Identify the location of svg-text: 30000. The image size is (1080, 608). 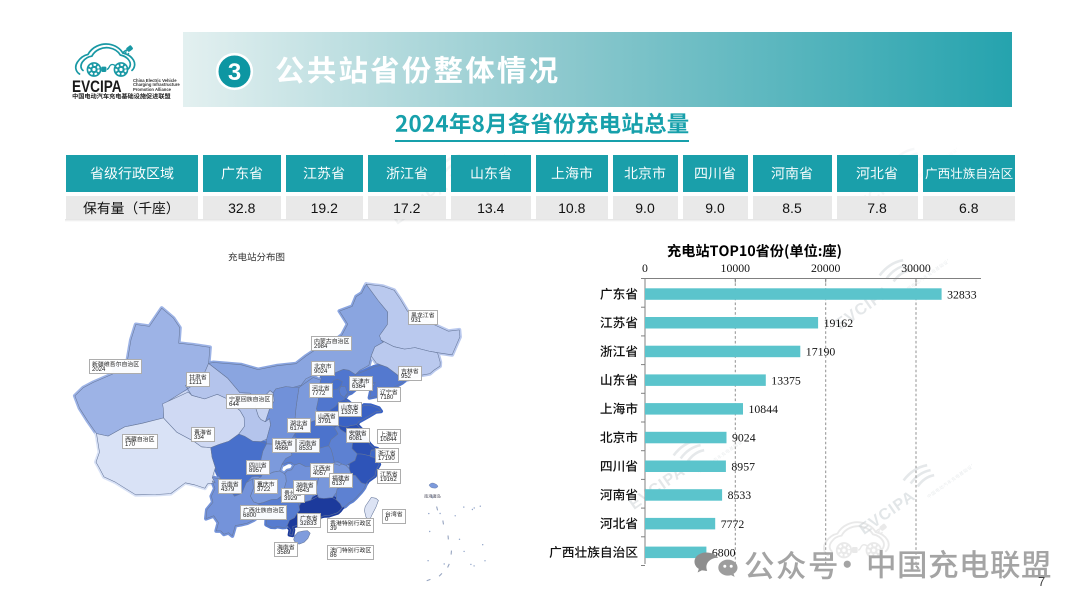
(916, 268).